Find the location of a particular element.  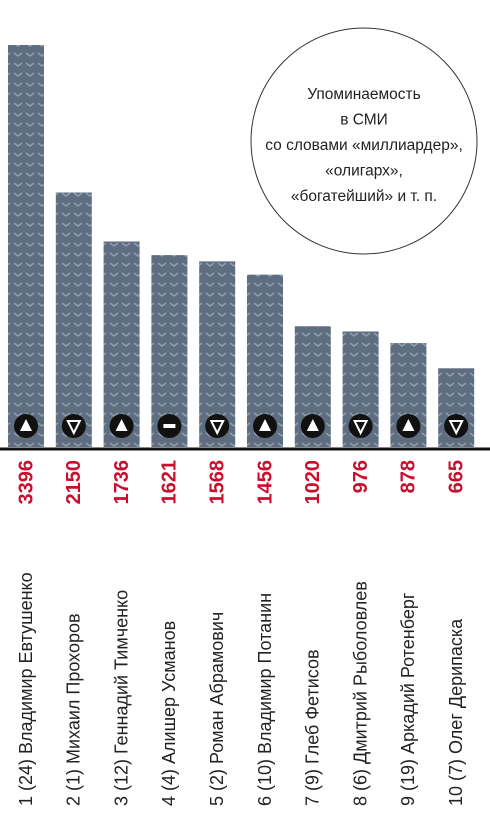

annotation-line: «олигарх», is located at coordinates (364, 171).